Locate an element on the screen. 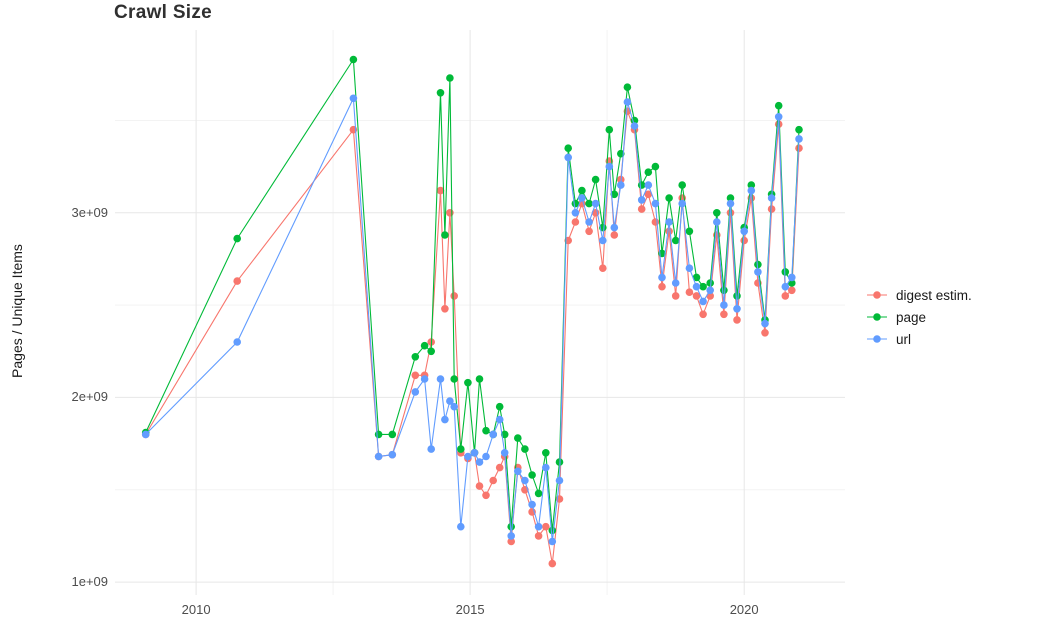 The height and width of the screenshot is (639, 1059). legend-item-page: page is located at coordinates (919, 317).